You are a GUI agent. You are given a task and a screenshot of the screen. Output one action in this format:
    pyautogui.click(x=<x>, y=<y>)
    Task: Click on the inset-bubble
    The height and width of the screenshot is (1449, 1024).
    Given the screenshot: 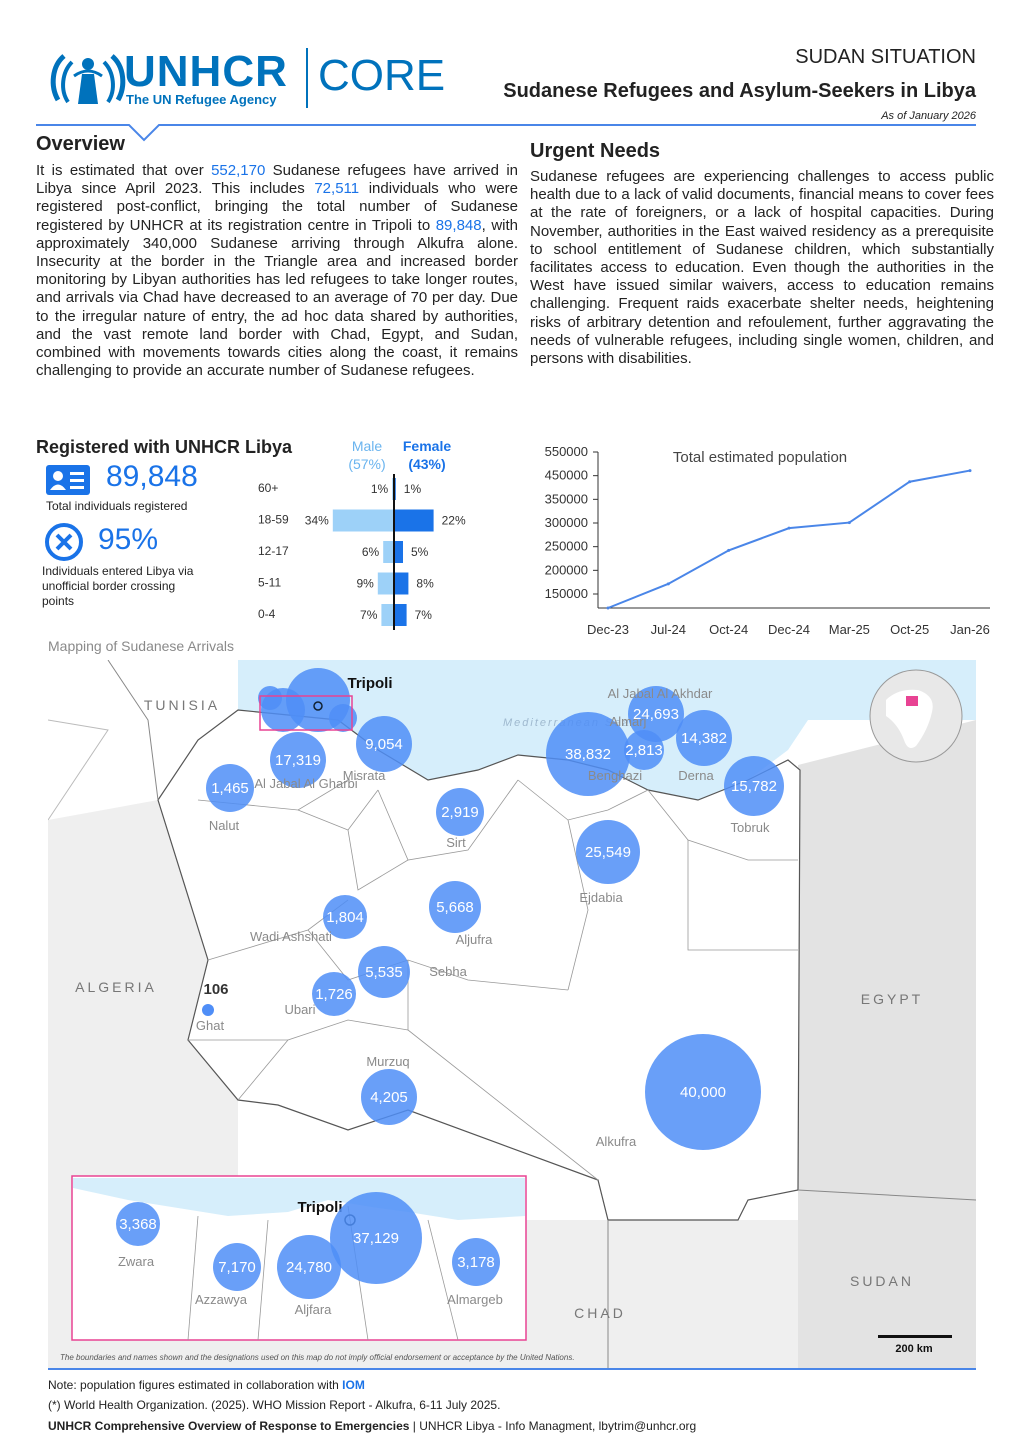 What is the action you would take?
    pyautogui.click(x=237, y=1267)
    